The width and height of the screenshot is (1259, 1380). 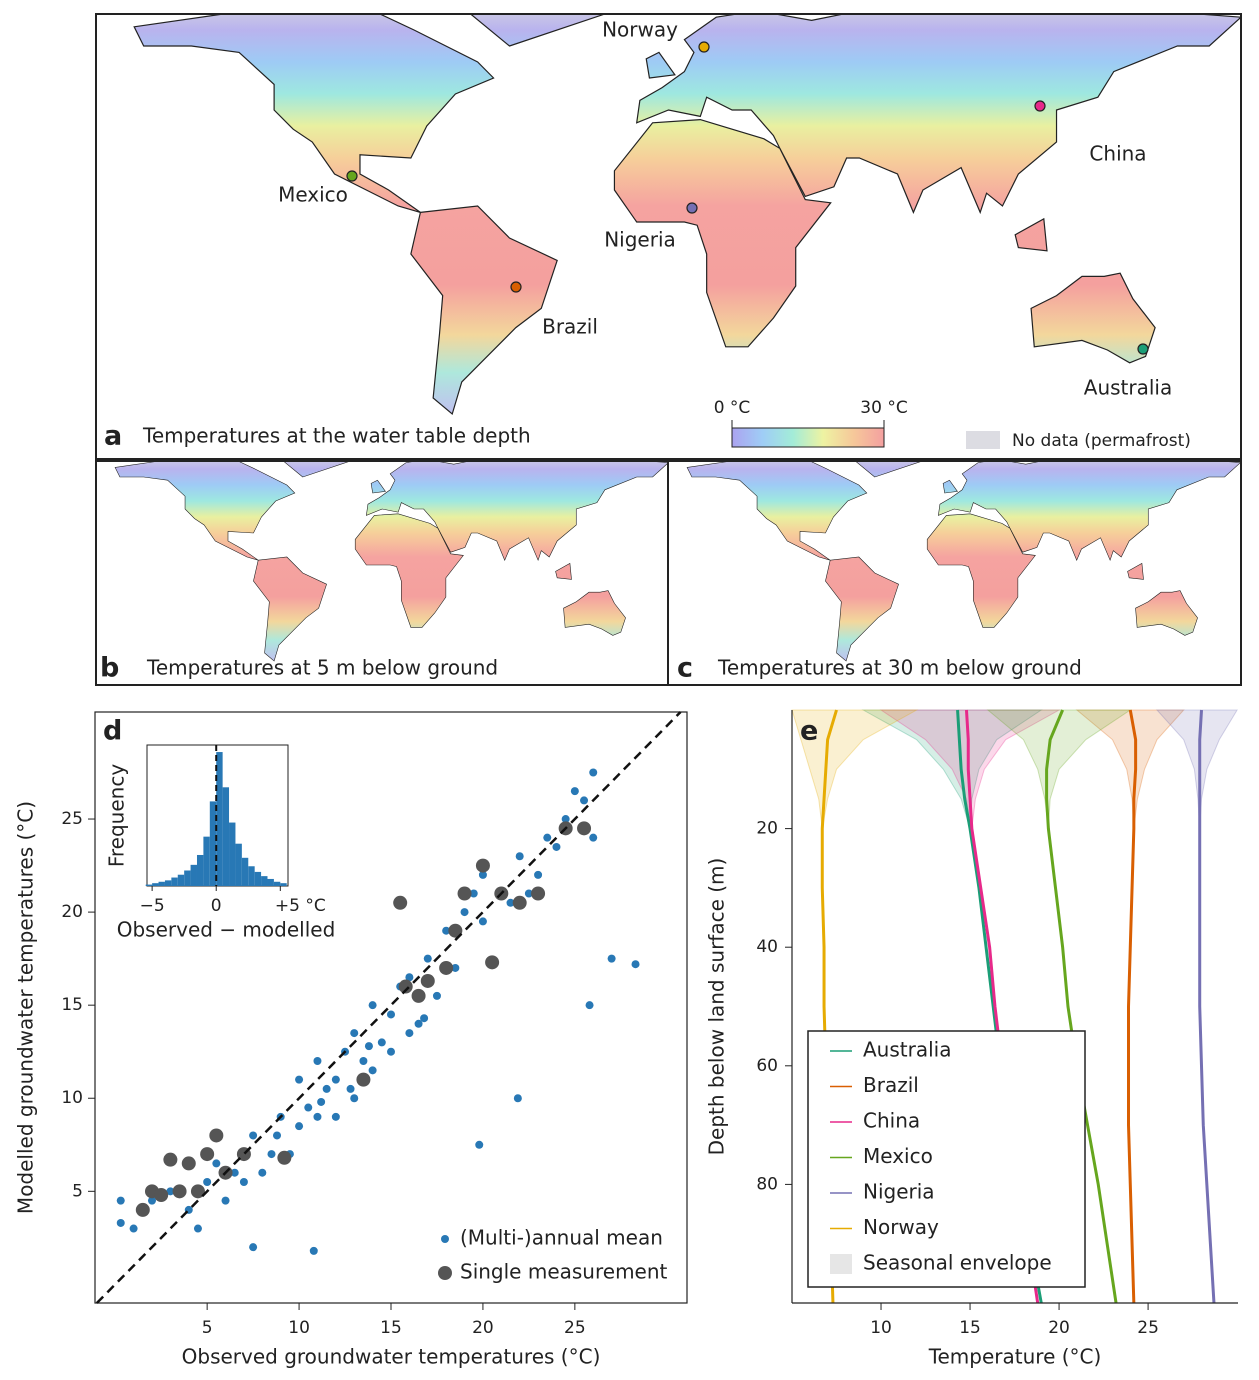 What do you see at coordinates (640, 240) in the screenshot?
I see `location-label: Nigeria` at bounding box center [640, 240].